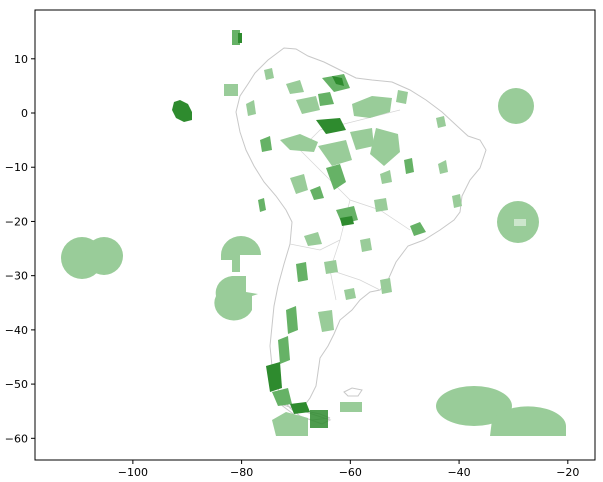 The height and width of the screenshot is (482, 603). I want to click on y-tick-label: −10, so click(16, 167).